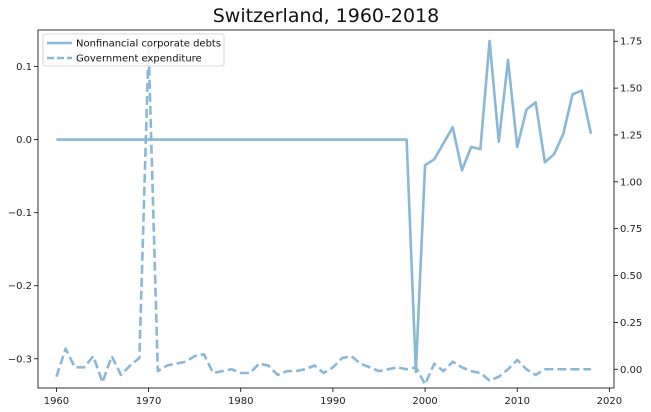  What do you see at coordinates (609, 401) in the screenshot?
I see `x-tick-label: 2020` at bounding box center [609, 401].